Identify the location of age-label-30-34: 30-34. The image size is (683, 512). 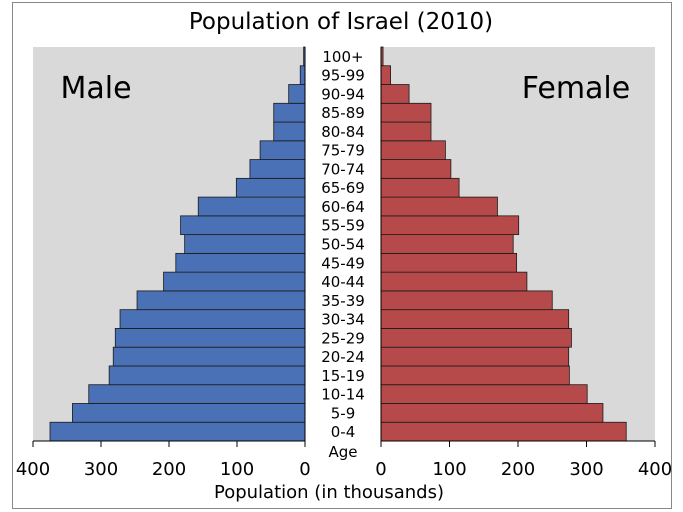
(343, 320).